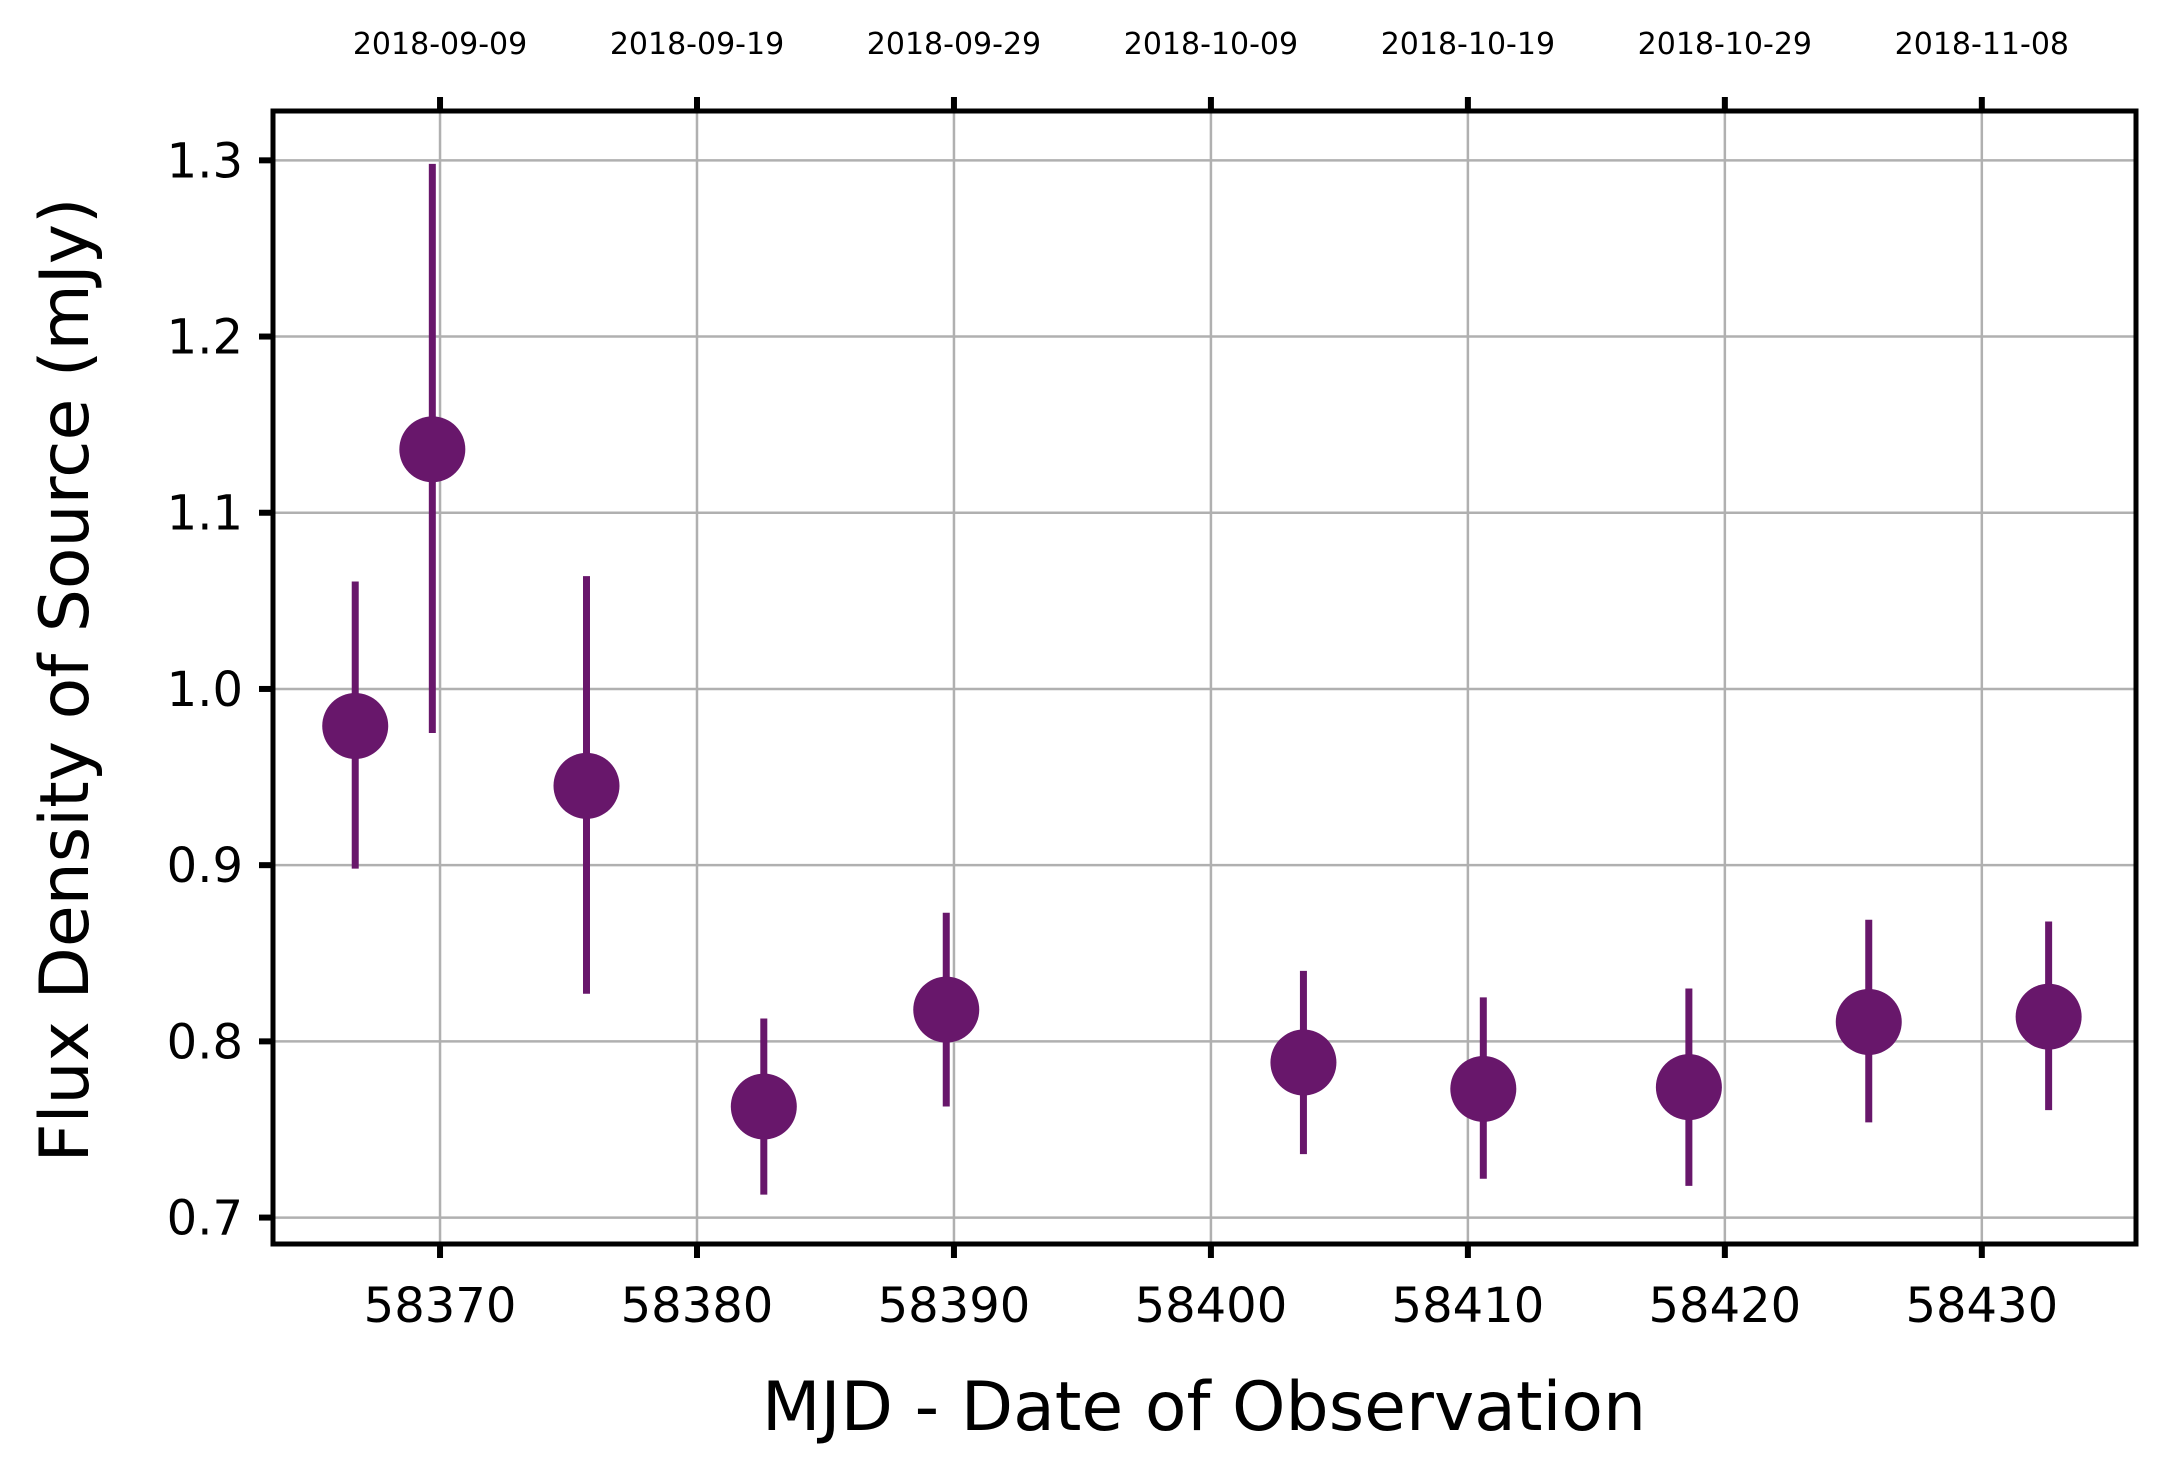  I want to click on x-tick-label: 58420, so click(1725, 1306).